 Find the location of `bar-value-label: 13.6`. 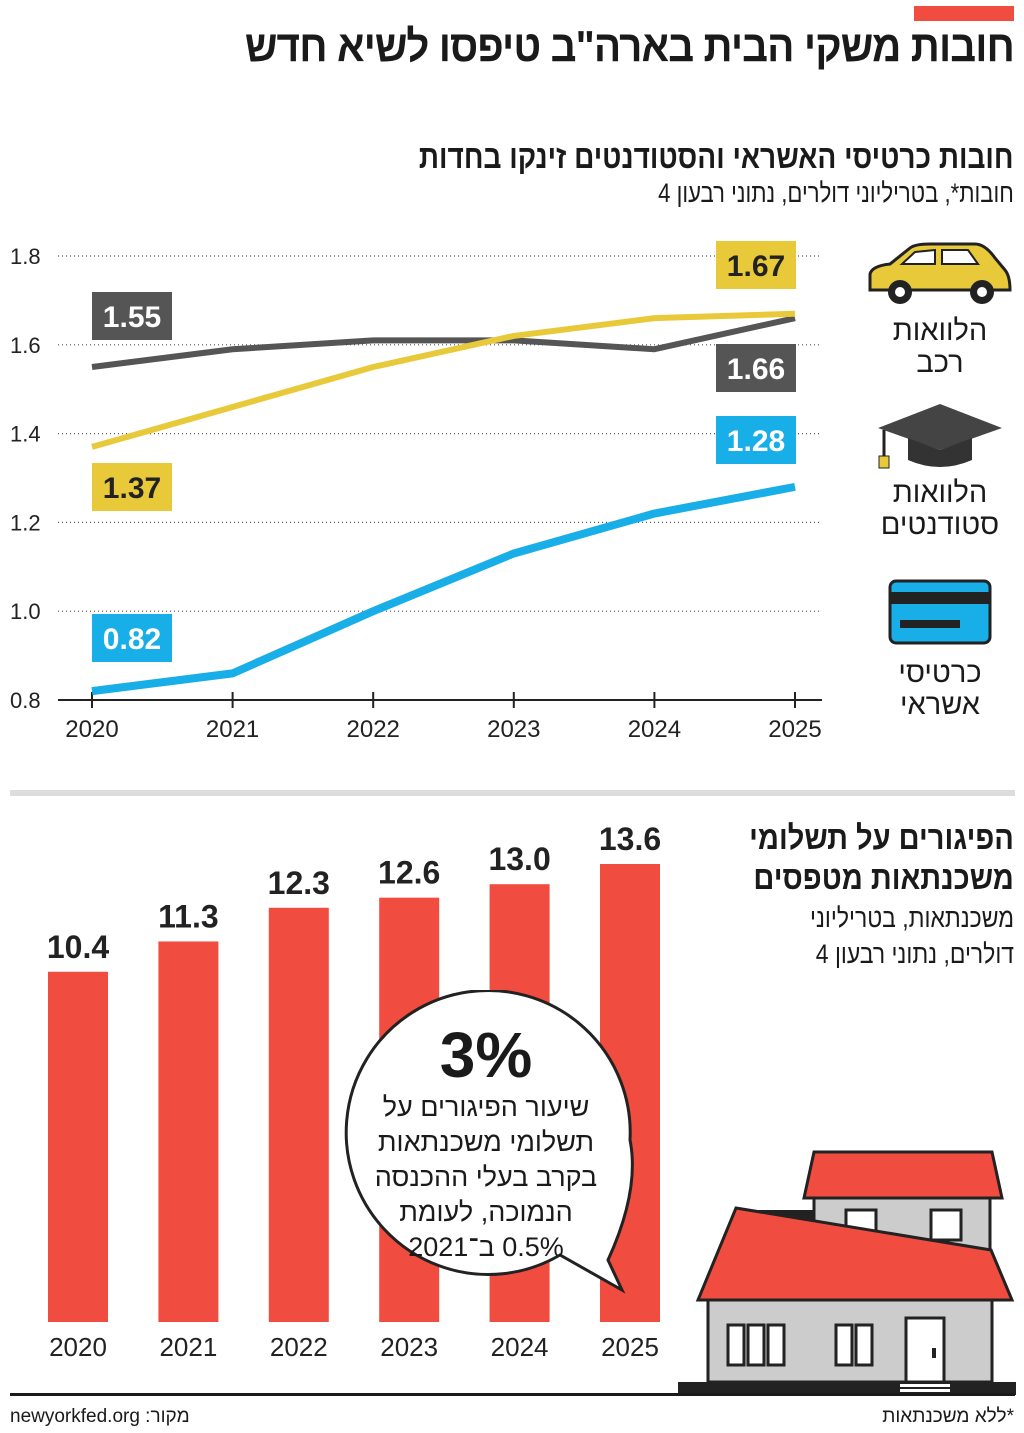

bar-value-label: 13.6 is located at coordinates (630, 839).